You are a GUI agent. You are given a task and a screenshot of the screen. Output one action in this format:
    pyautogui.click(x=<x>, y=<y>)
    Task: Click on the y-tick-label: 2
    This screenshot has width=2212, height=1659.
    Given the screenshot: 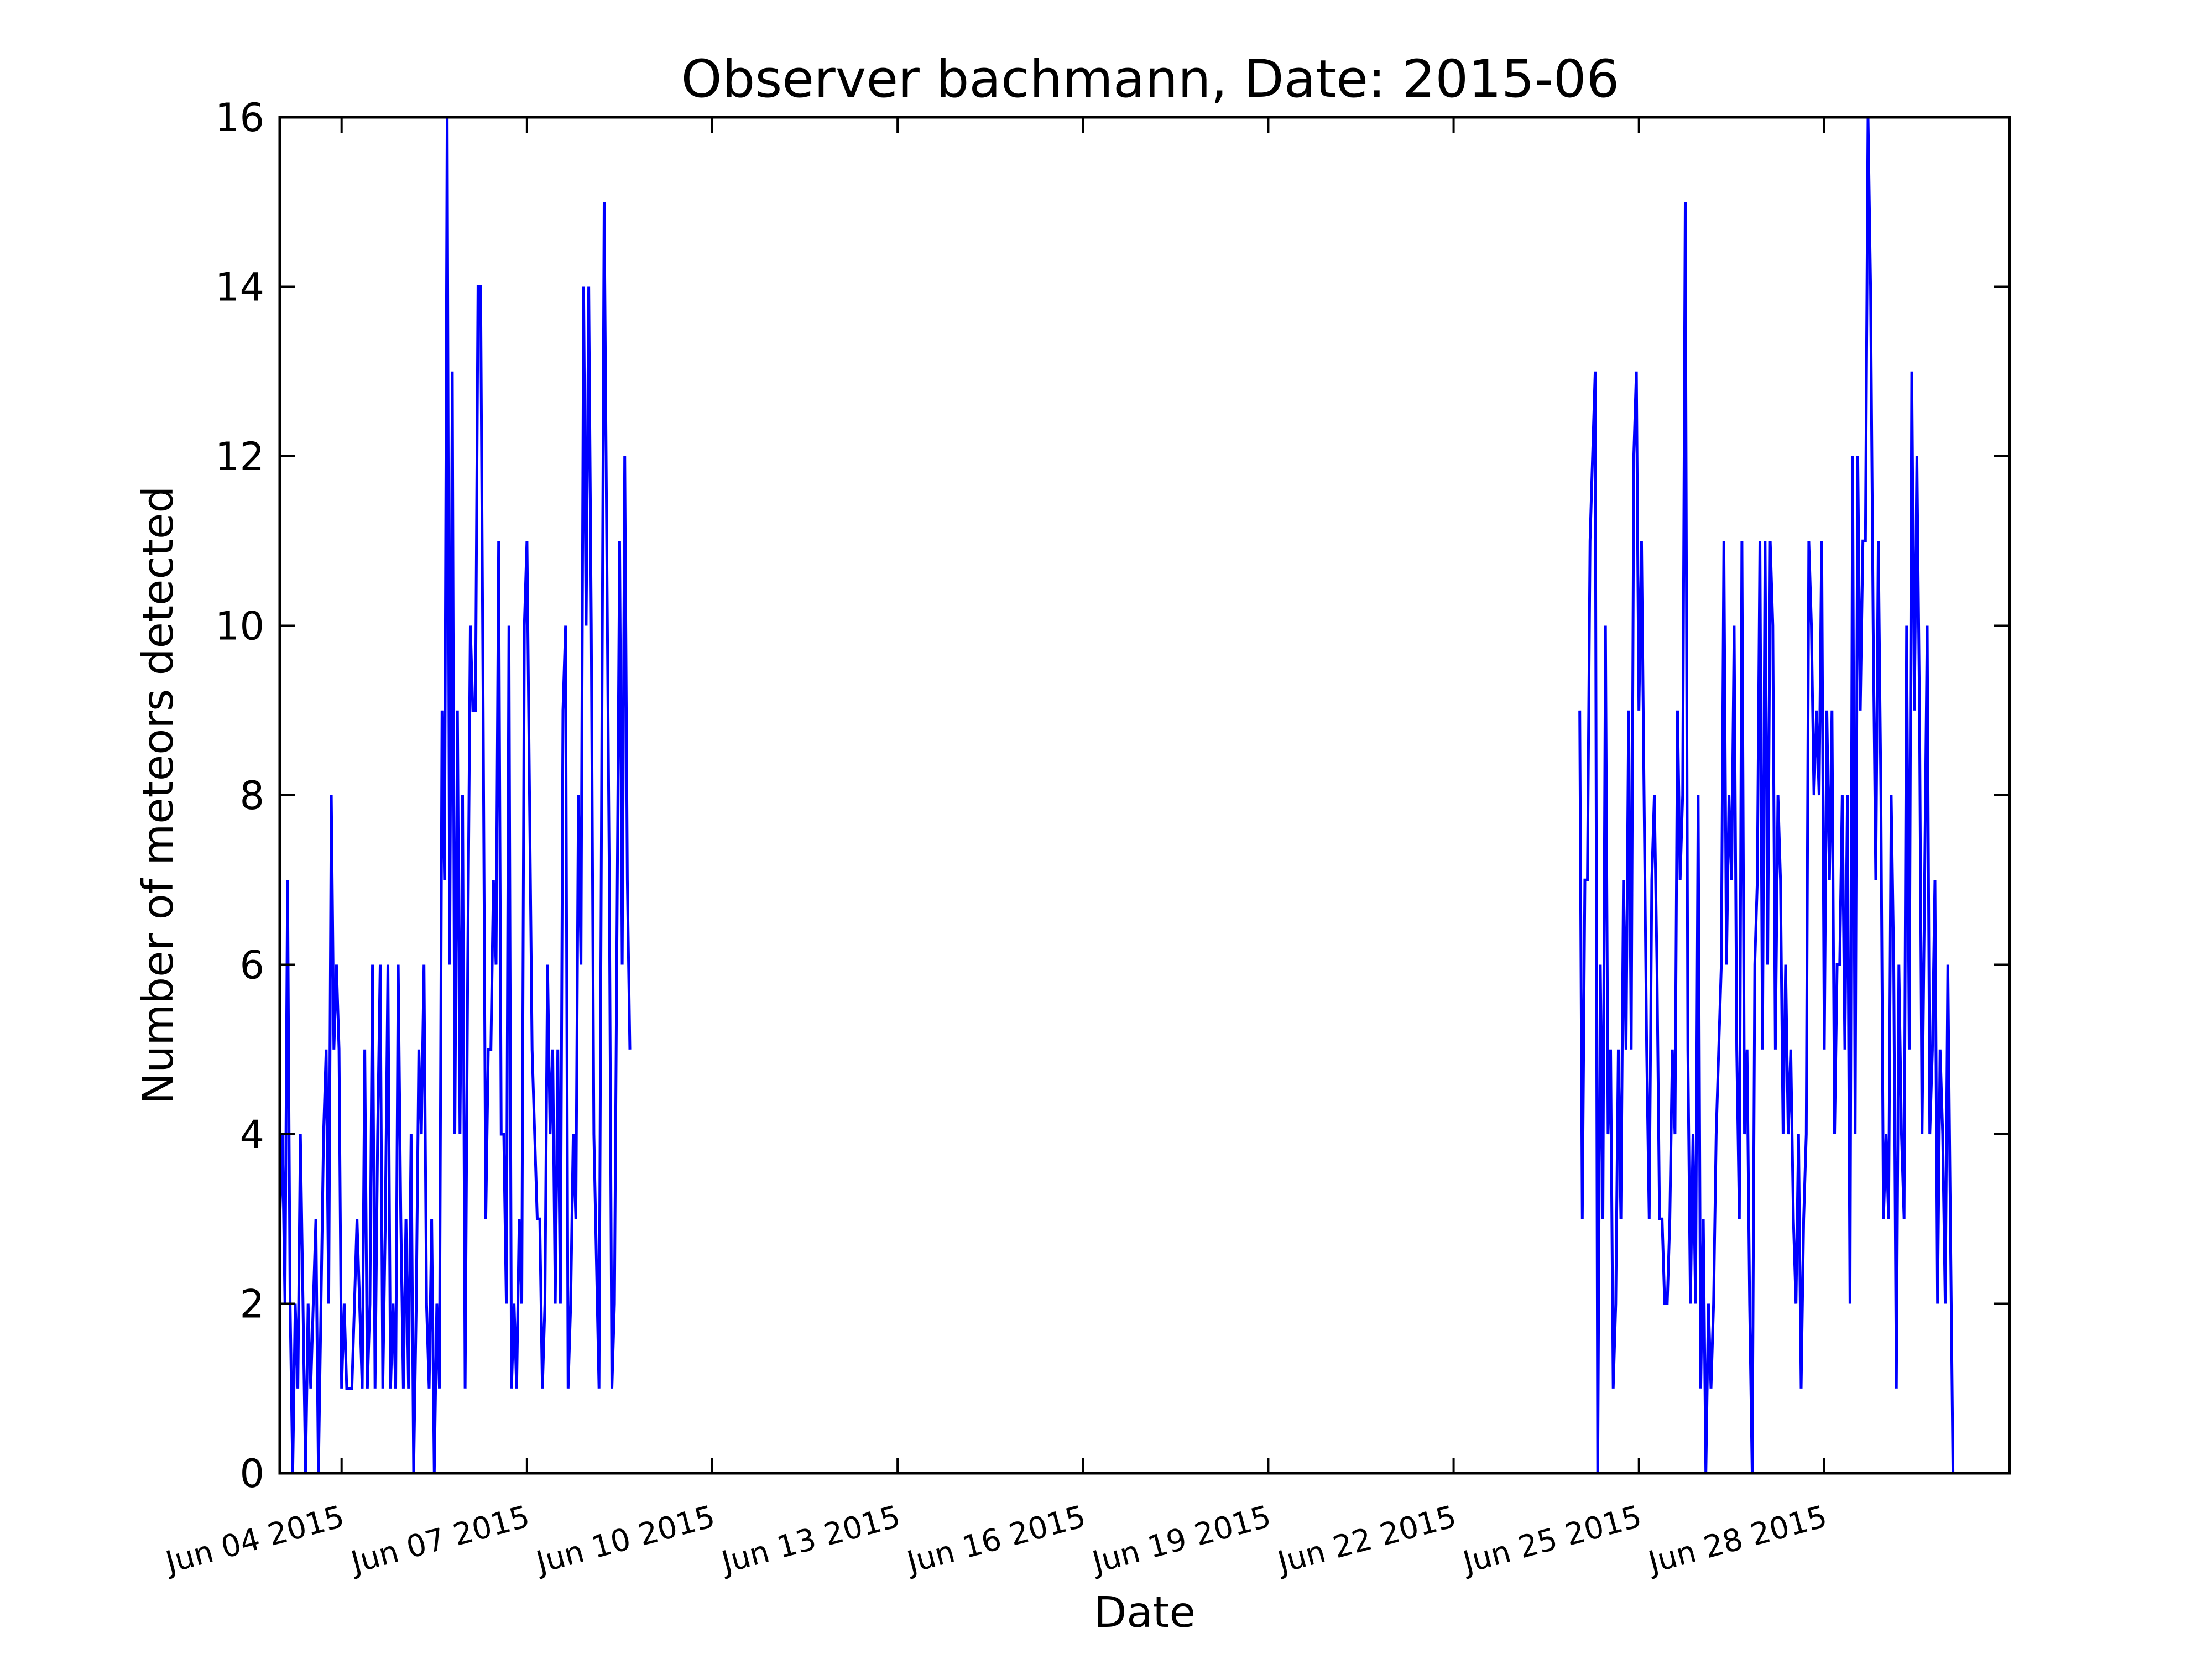 What is the action you would take?
    pyautogui.click(x=252, y=1305)
    